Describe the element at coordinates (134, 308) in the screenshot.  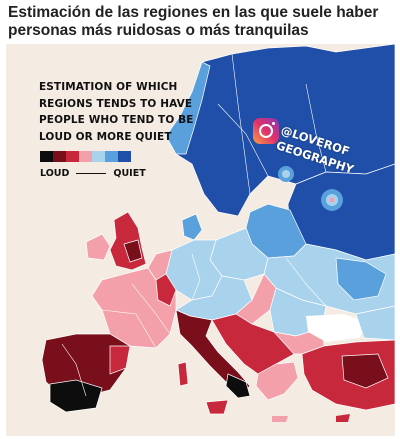
I see `region-france` at that location.